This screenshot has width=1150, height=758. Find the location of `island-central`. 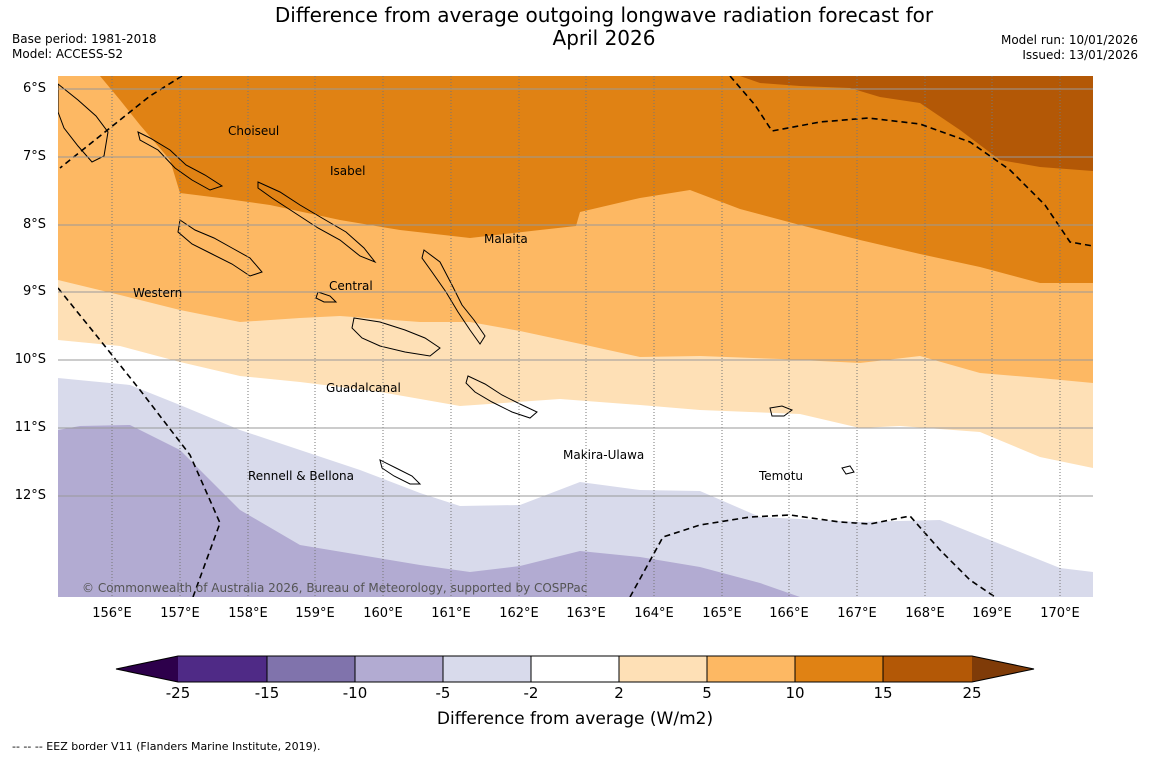

island-central is located at coordinates (326, 297).